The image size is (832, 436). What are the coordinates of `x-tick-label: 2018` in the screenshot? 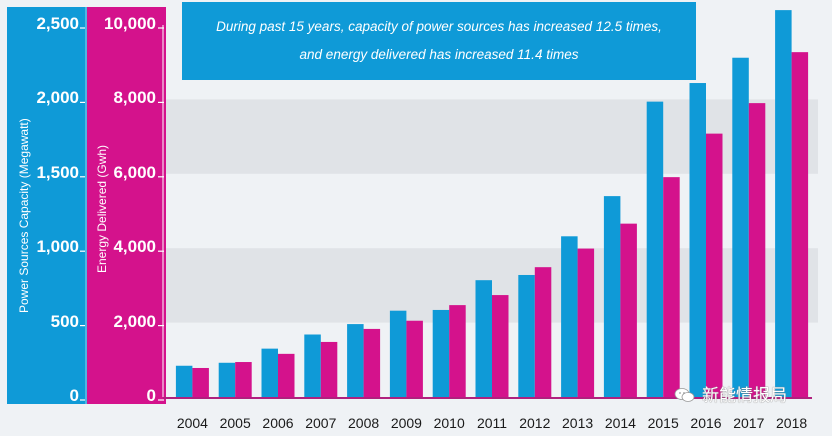 It's located at (791, 423).